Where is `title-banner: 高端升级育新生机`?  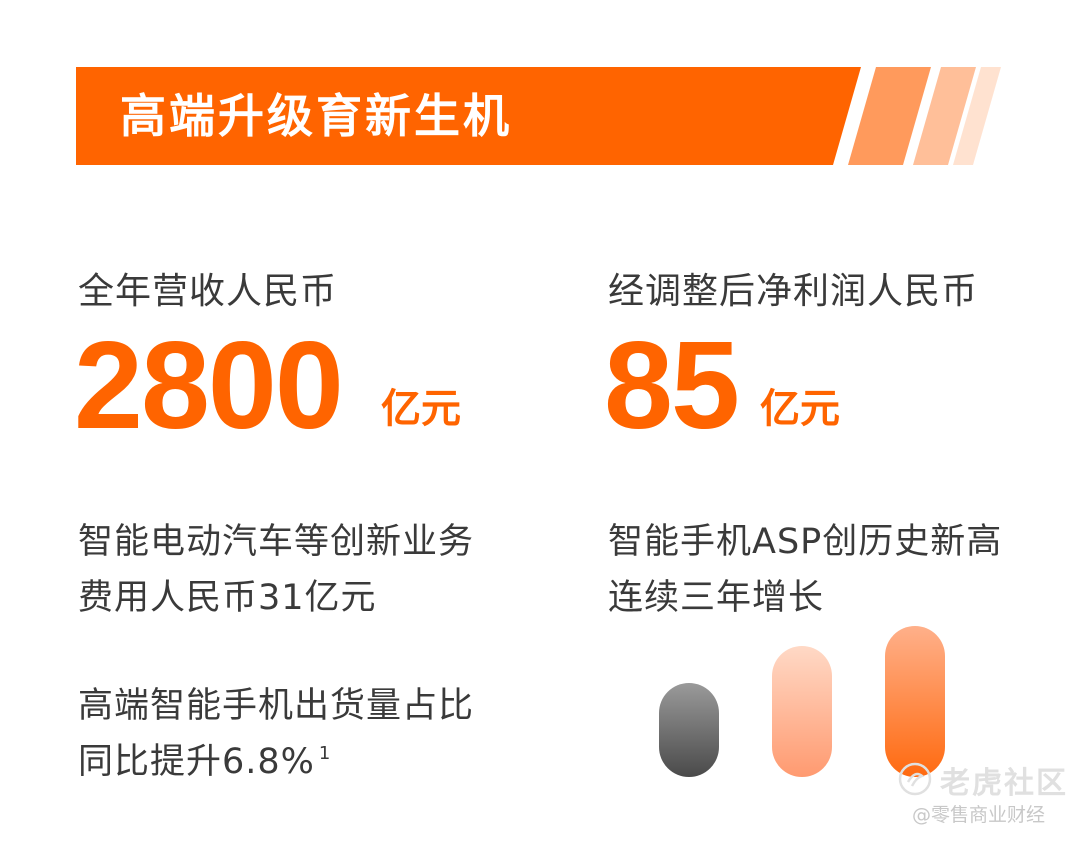 title-banner: 高端升级育新生机 is located at coordinates (538, 116).